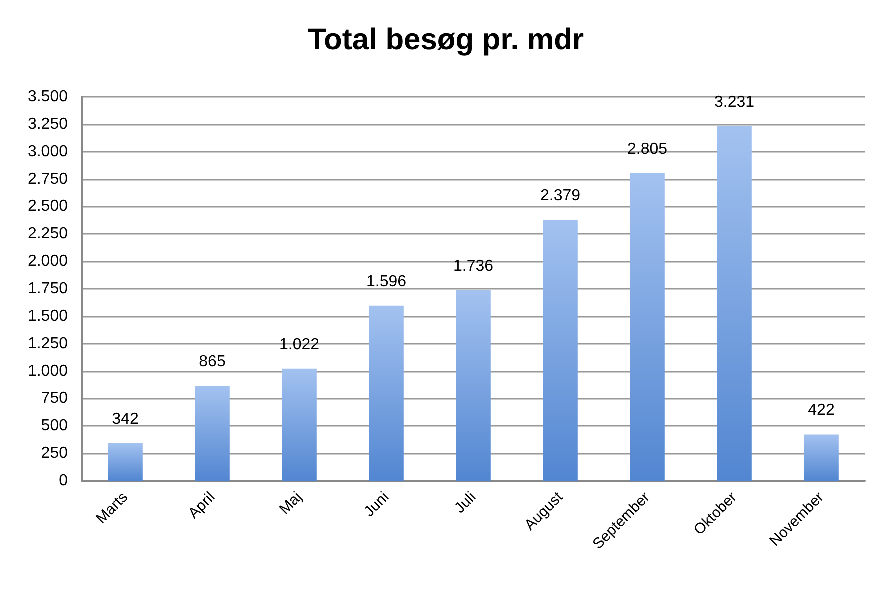 This screenshot has width=892, height=593. What do you see at coordinates (212, 362) in the screenshot?
I see `data-label: 865` at bounding box center [212, 362].